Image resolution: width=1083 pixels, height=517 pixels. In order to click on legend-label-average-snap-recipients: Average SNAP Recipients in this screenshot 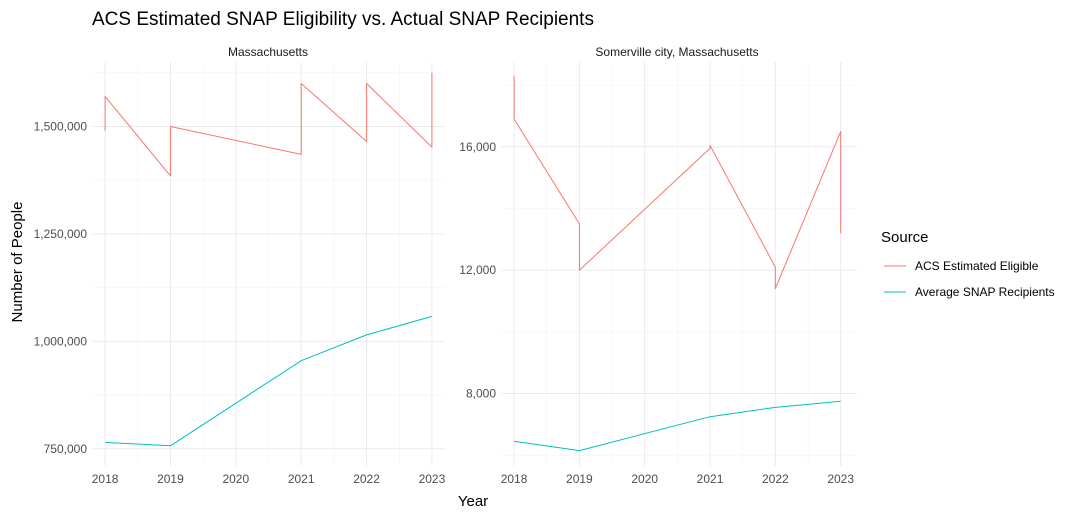, I will do `click(985, 292)`.